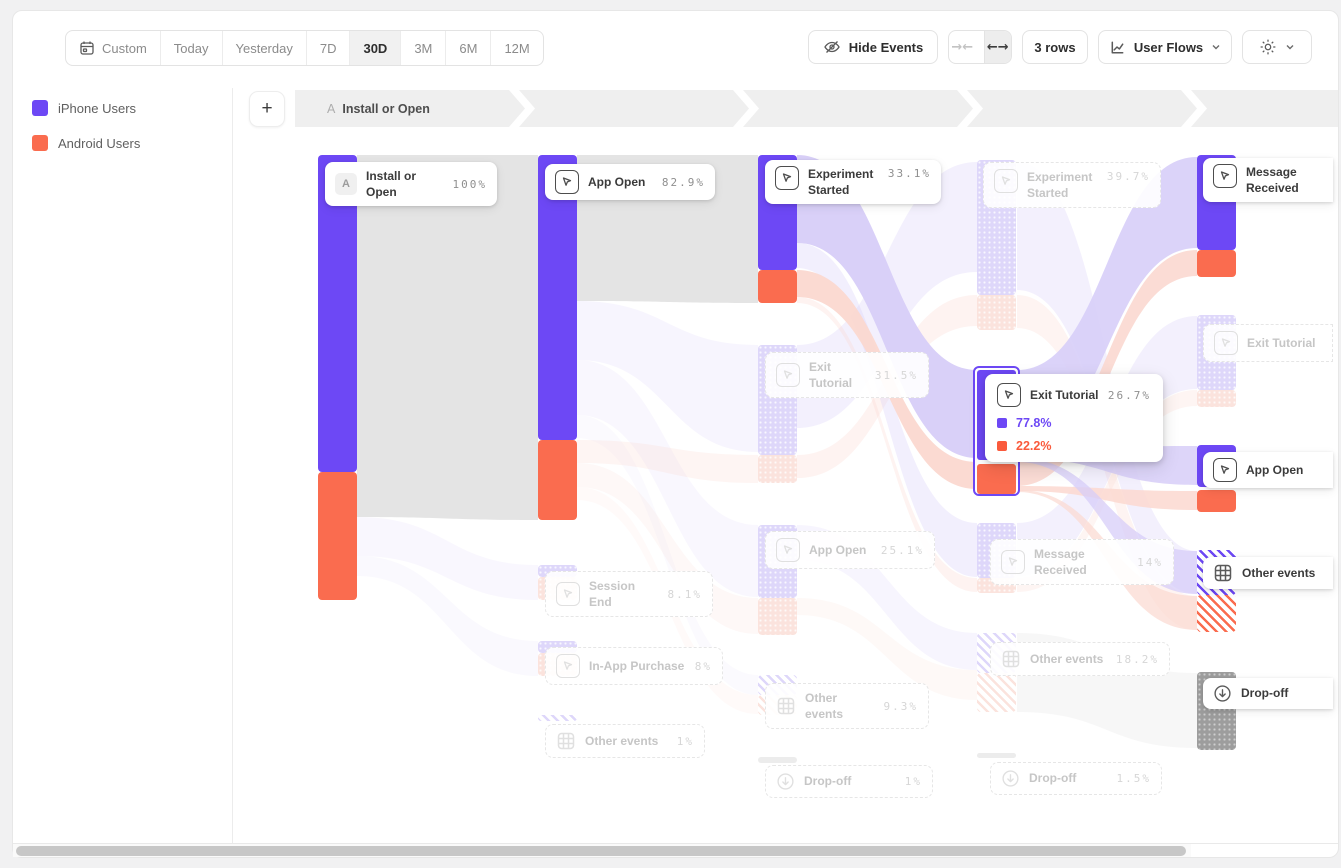  What do you see at coordinates (376, 48) in the screenshot?
I see `date-range-30d: 30D` at bounding box center [376, 48].